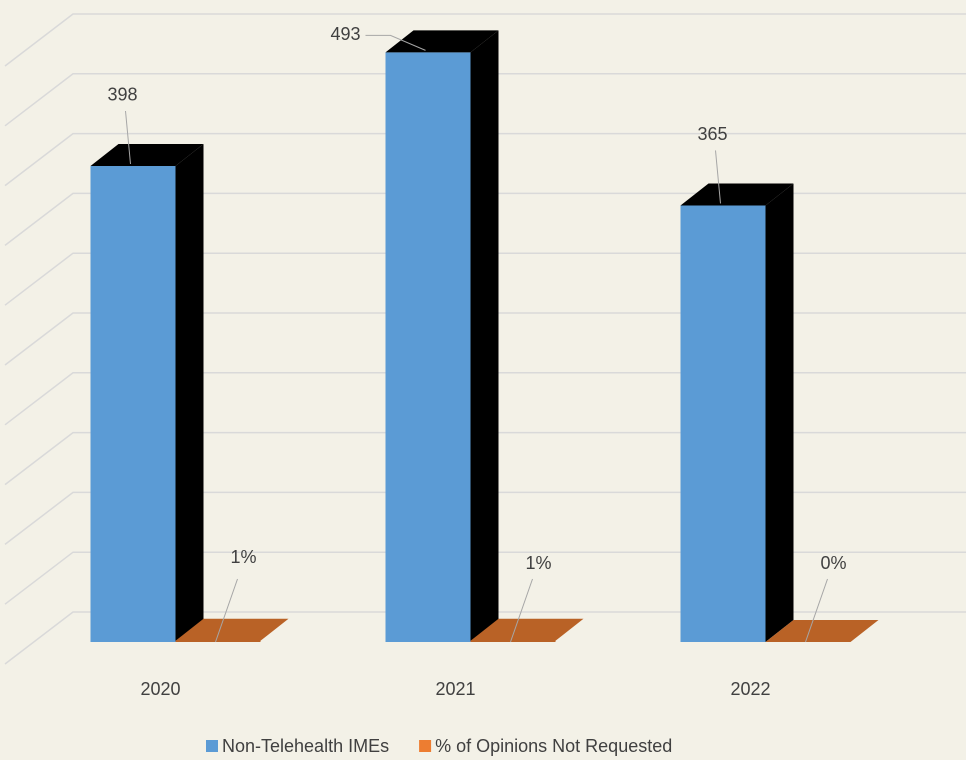 The image size is (966, 760). What do you see at coordinates (160, 689) in the screenshot?
I see `x-tick-label: 2020` at bounding box center [160, 689].